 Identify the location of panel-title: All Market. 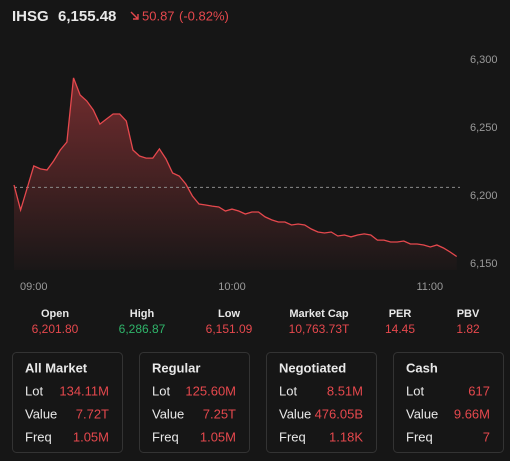
(56, 367).